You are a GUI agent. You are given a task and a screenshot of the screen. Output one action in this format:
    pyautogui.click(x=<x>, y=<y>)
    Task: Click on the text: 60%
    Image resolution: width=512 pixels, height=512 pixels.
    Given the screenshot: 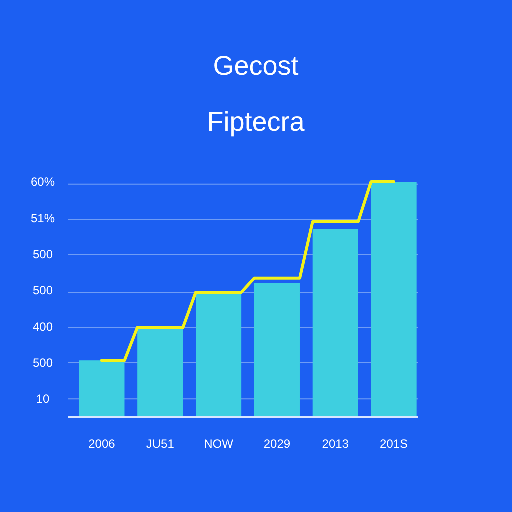 What is the action you would take?
    pyautogui.click(x=43, y=182)
    